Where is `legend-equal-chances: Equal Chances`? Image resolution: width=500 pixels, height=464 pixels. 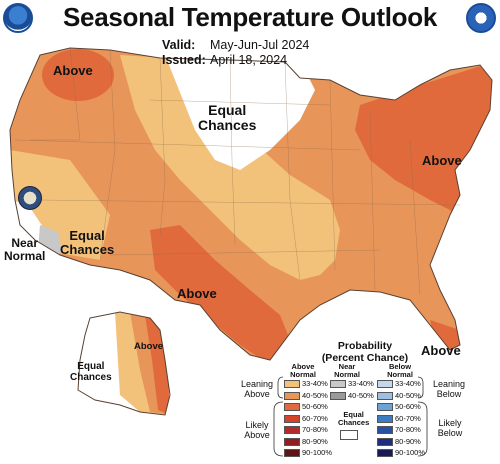
legend-equal-chances: Equal Chances is located at coordinates (354, 418).